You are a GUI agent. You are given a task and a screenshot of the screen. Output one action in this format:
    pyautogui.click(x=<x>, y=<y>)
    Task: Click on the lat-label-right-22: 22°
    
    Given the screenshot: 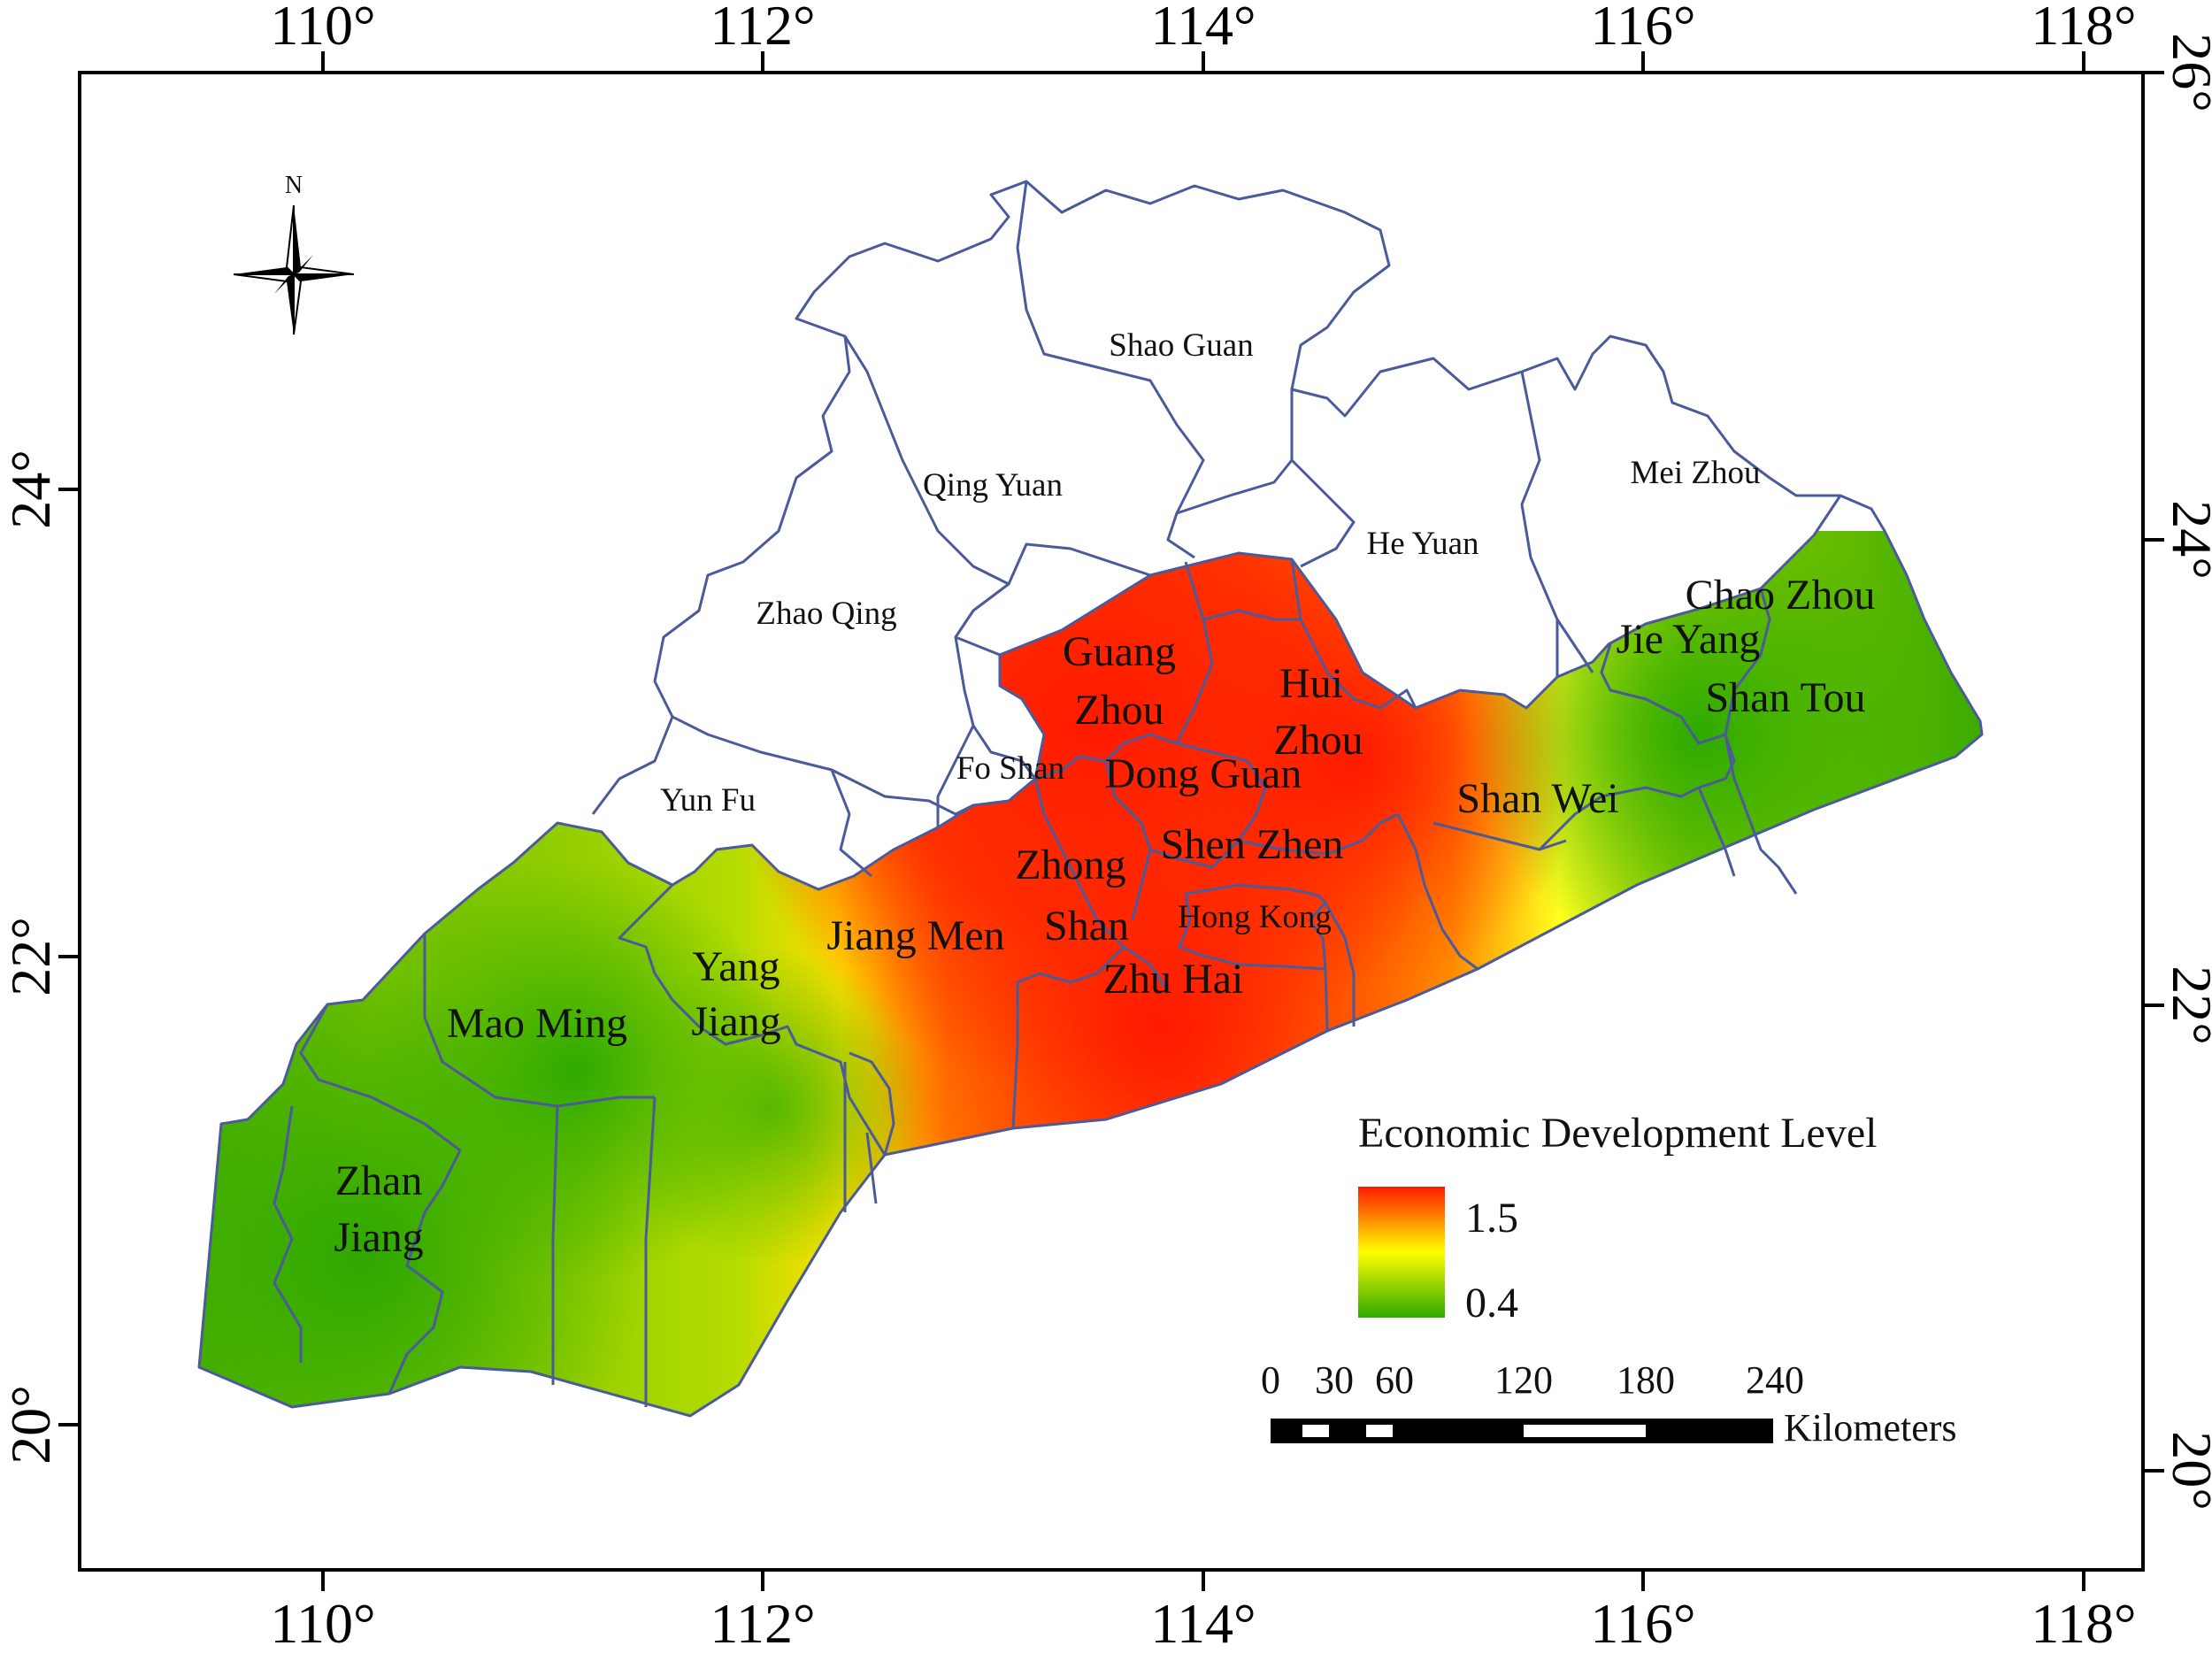 What is the action you would take?
    pyautogui.click(x=2186, y=1005)
    